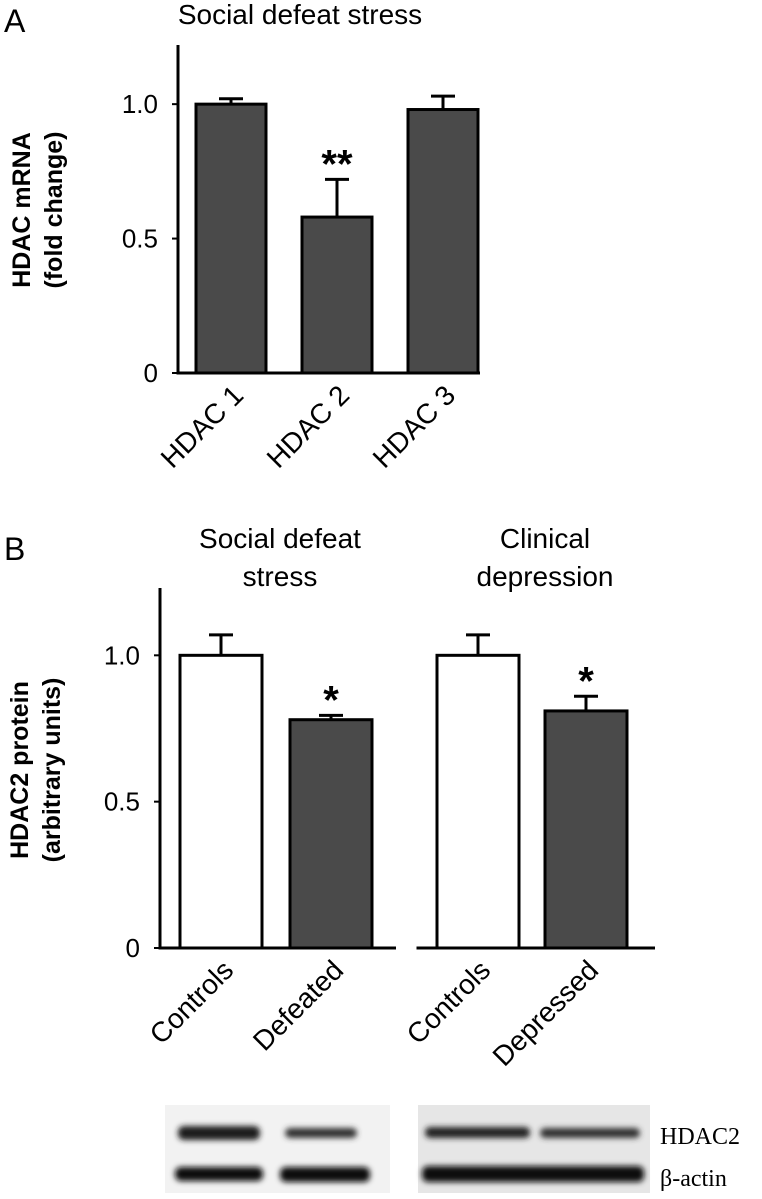  I want to click on western-blot: HDAC2 β-actin, so click(452, 1149).